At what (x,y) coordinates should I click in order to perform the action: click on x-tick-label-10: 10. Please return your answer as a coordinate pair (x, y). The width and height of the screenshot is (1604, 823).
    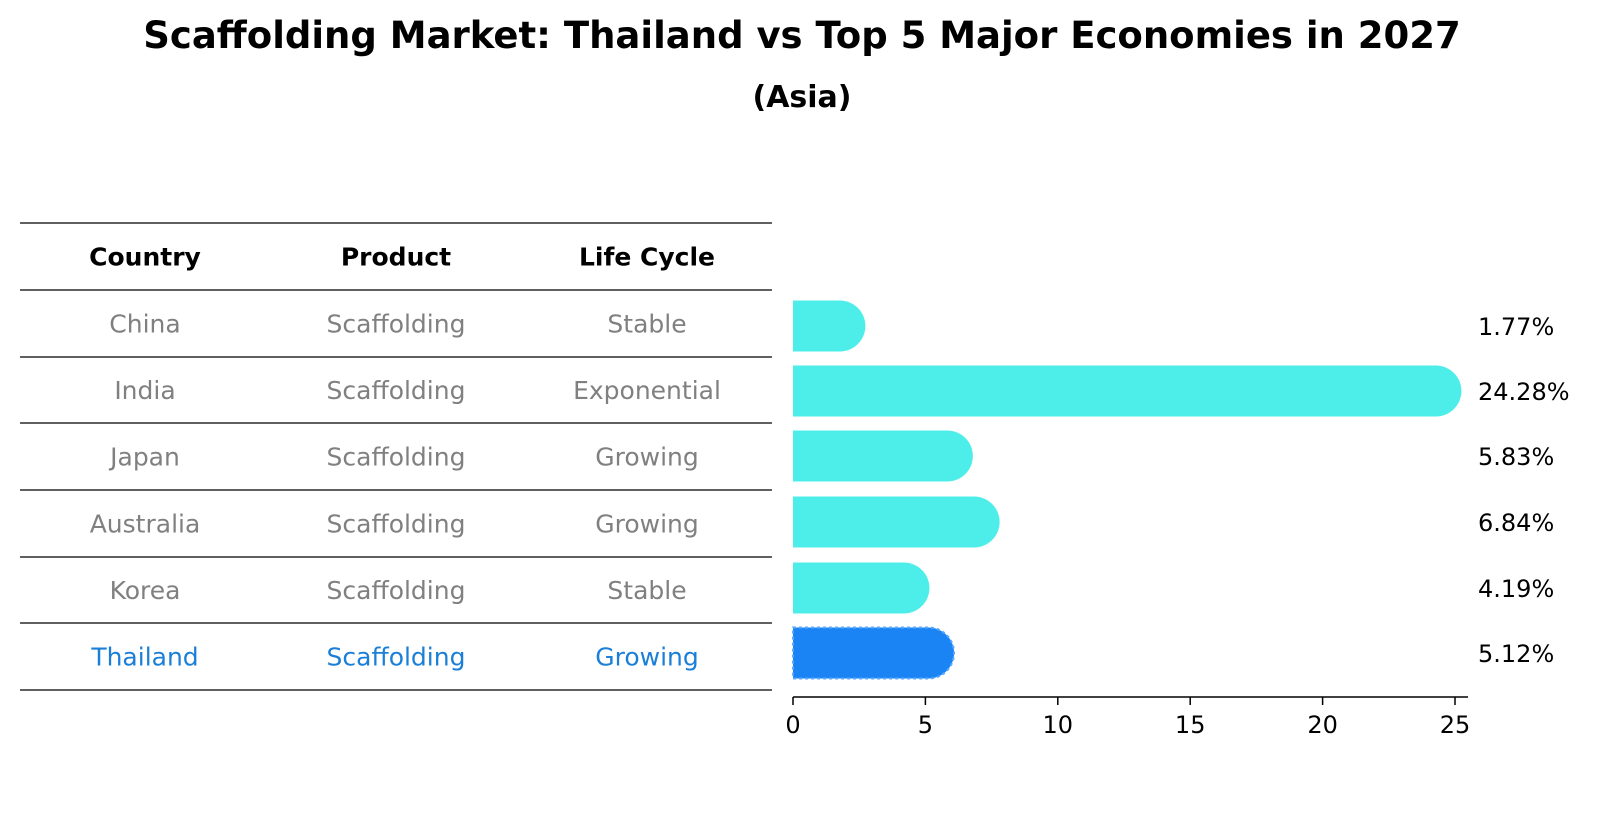
    Looking at the image, I should click on (1058, 725).